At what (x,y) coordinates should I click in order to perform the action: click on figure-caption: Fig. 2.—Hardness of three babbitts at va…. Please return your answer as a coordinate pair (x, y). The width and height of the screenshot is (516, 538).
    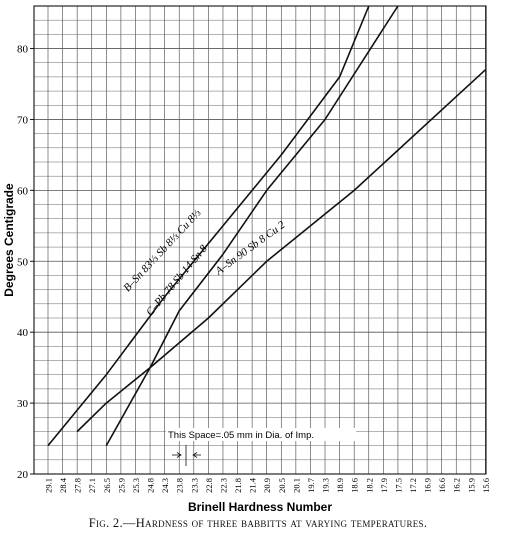
    Looking at the image, I should click on (258, 523).